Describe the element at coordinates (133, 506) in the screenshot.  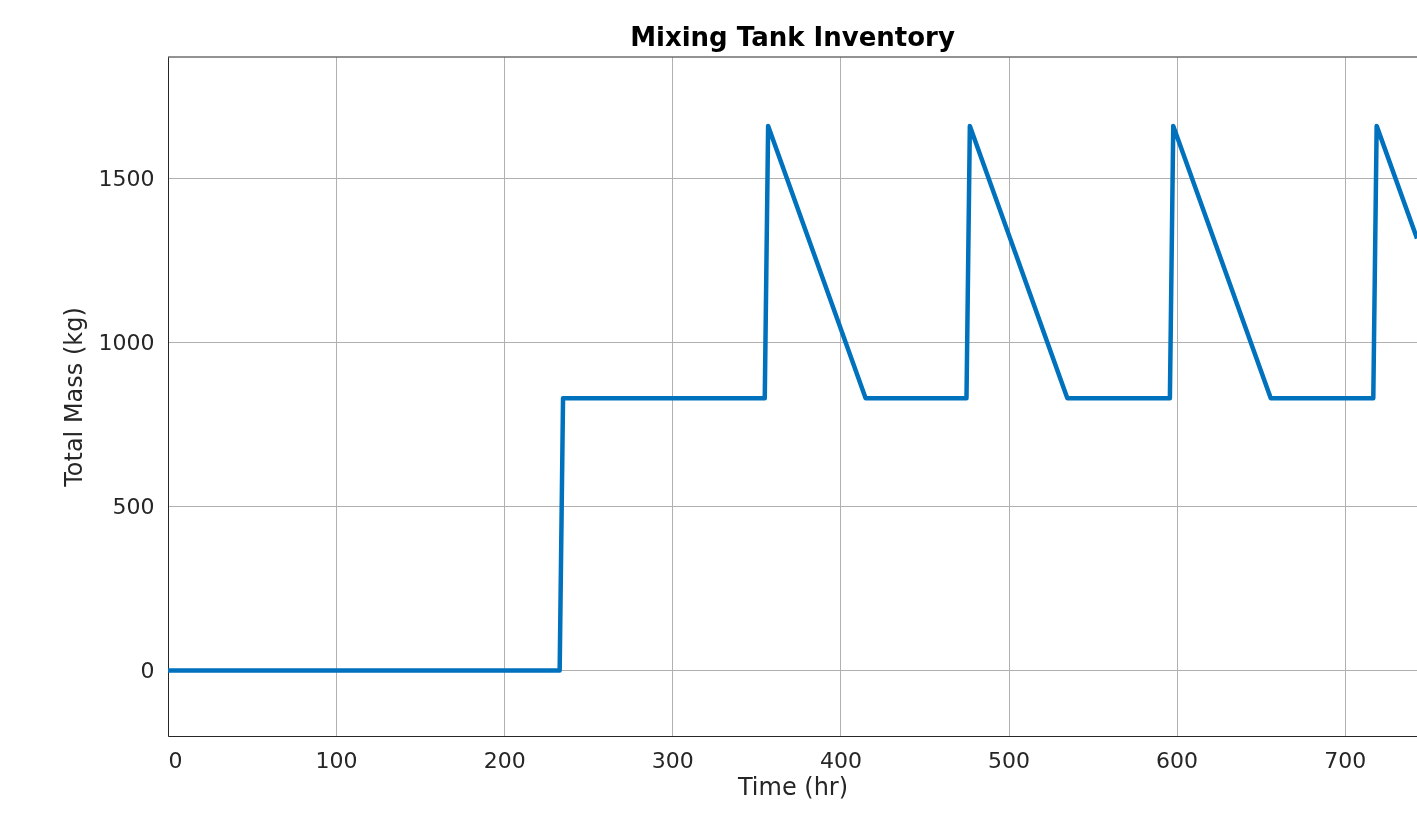
I see `y-tick-label: 500` at that location.